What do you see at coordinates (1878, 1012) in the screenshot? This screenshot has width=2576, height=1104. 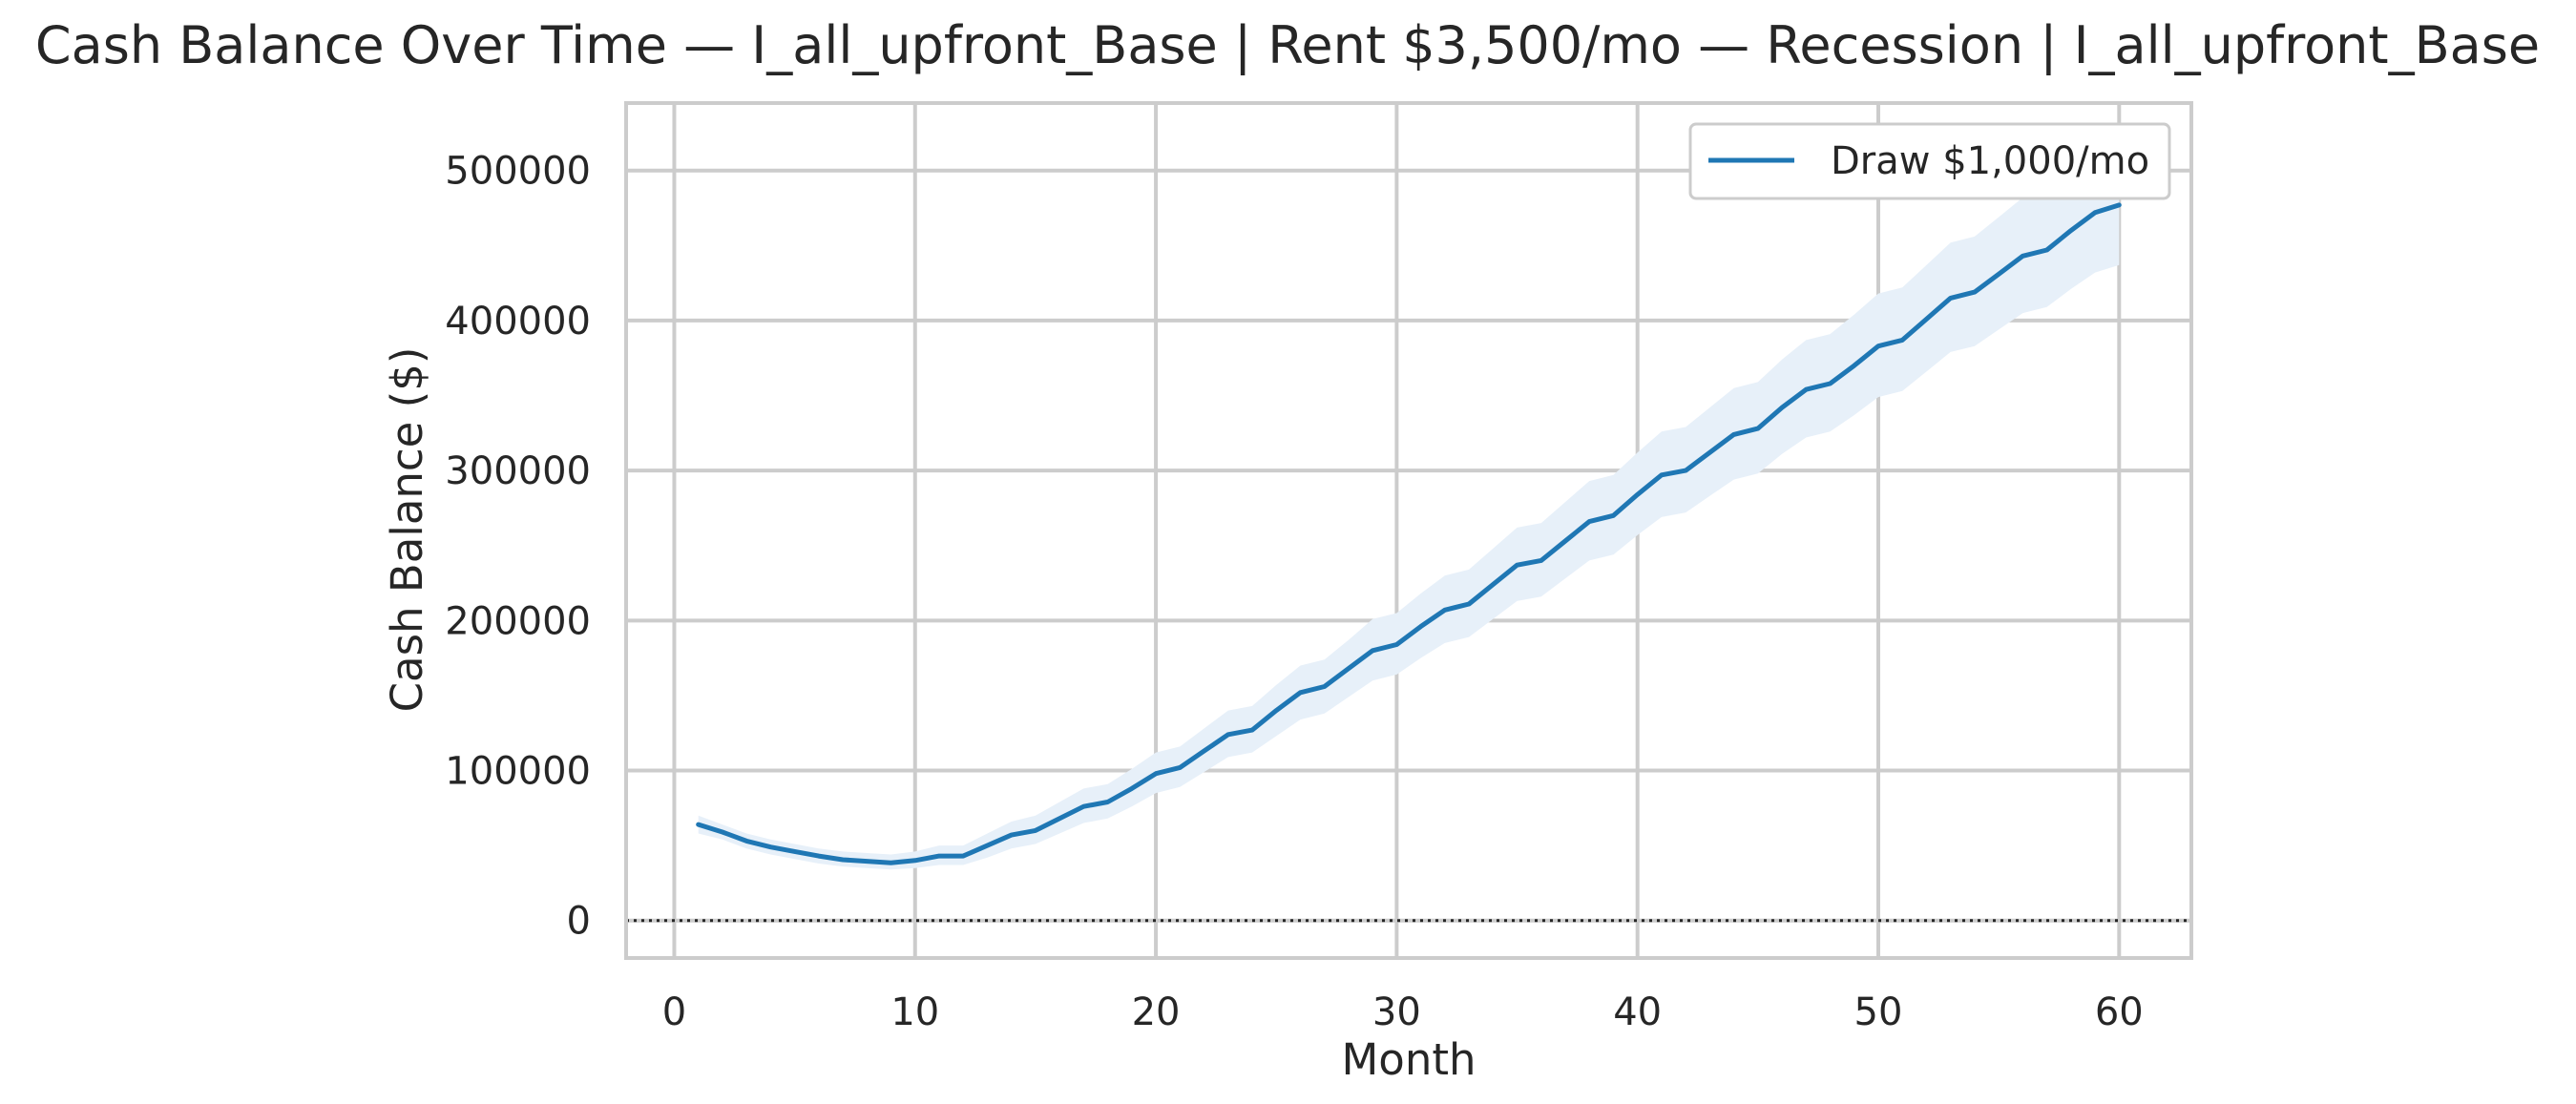 I see `x-tick-label-5: 50` at bounding box center [1878, 1012].